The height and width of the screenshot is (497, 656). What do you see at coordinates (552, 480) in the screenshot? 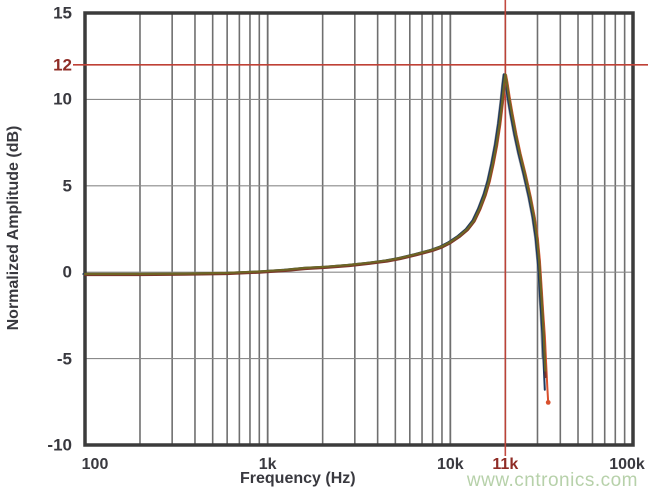
I see `watermark: www.cntronics.com` at bounding box center [552, 480].